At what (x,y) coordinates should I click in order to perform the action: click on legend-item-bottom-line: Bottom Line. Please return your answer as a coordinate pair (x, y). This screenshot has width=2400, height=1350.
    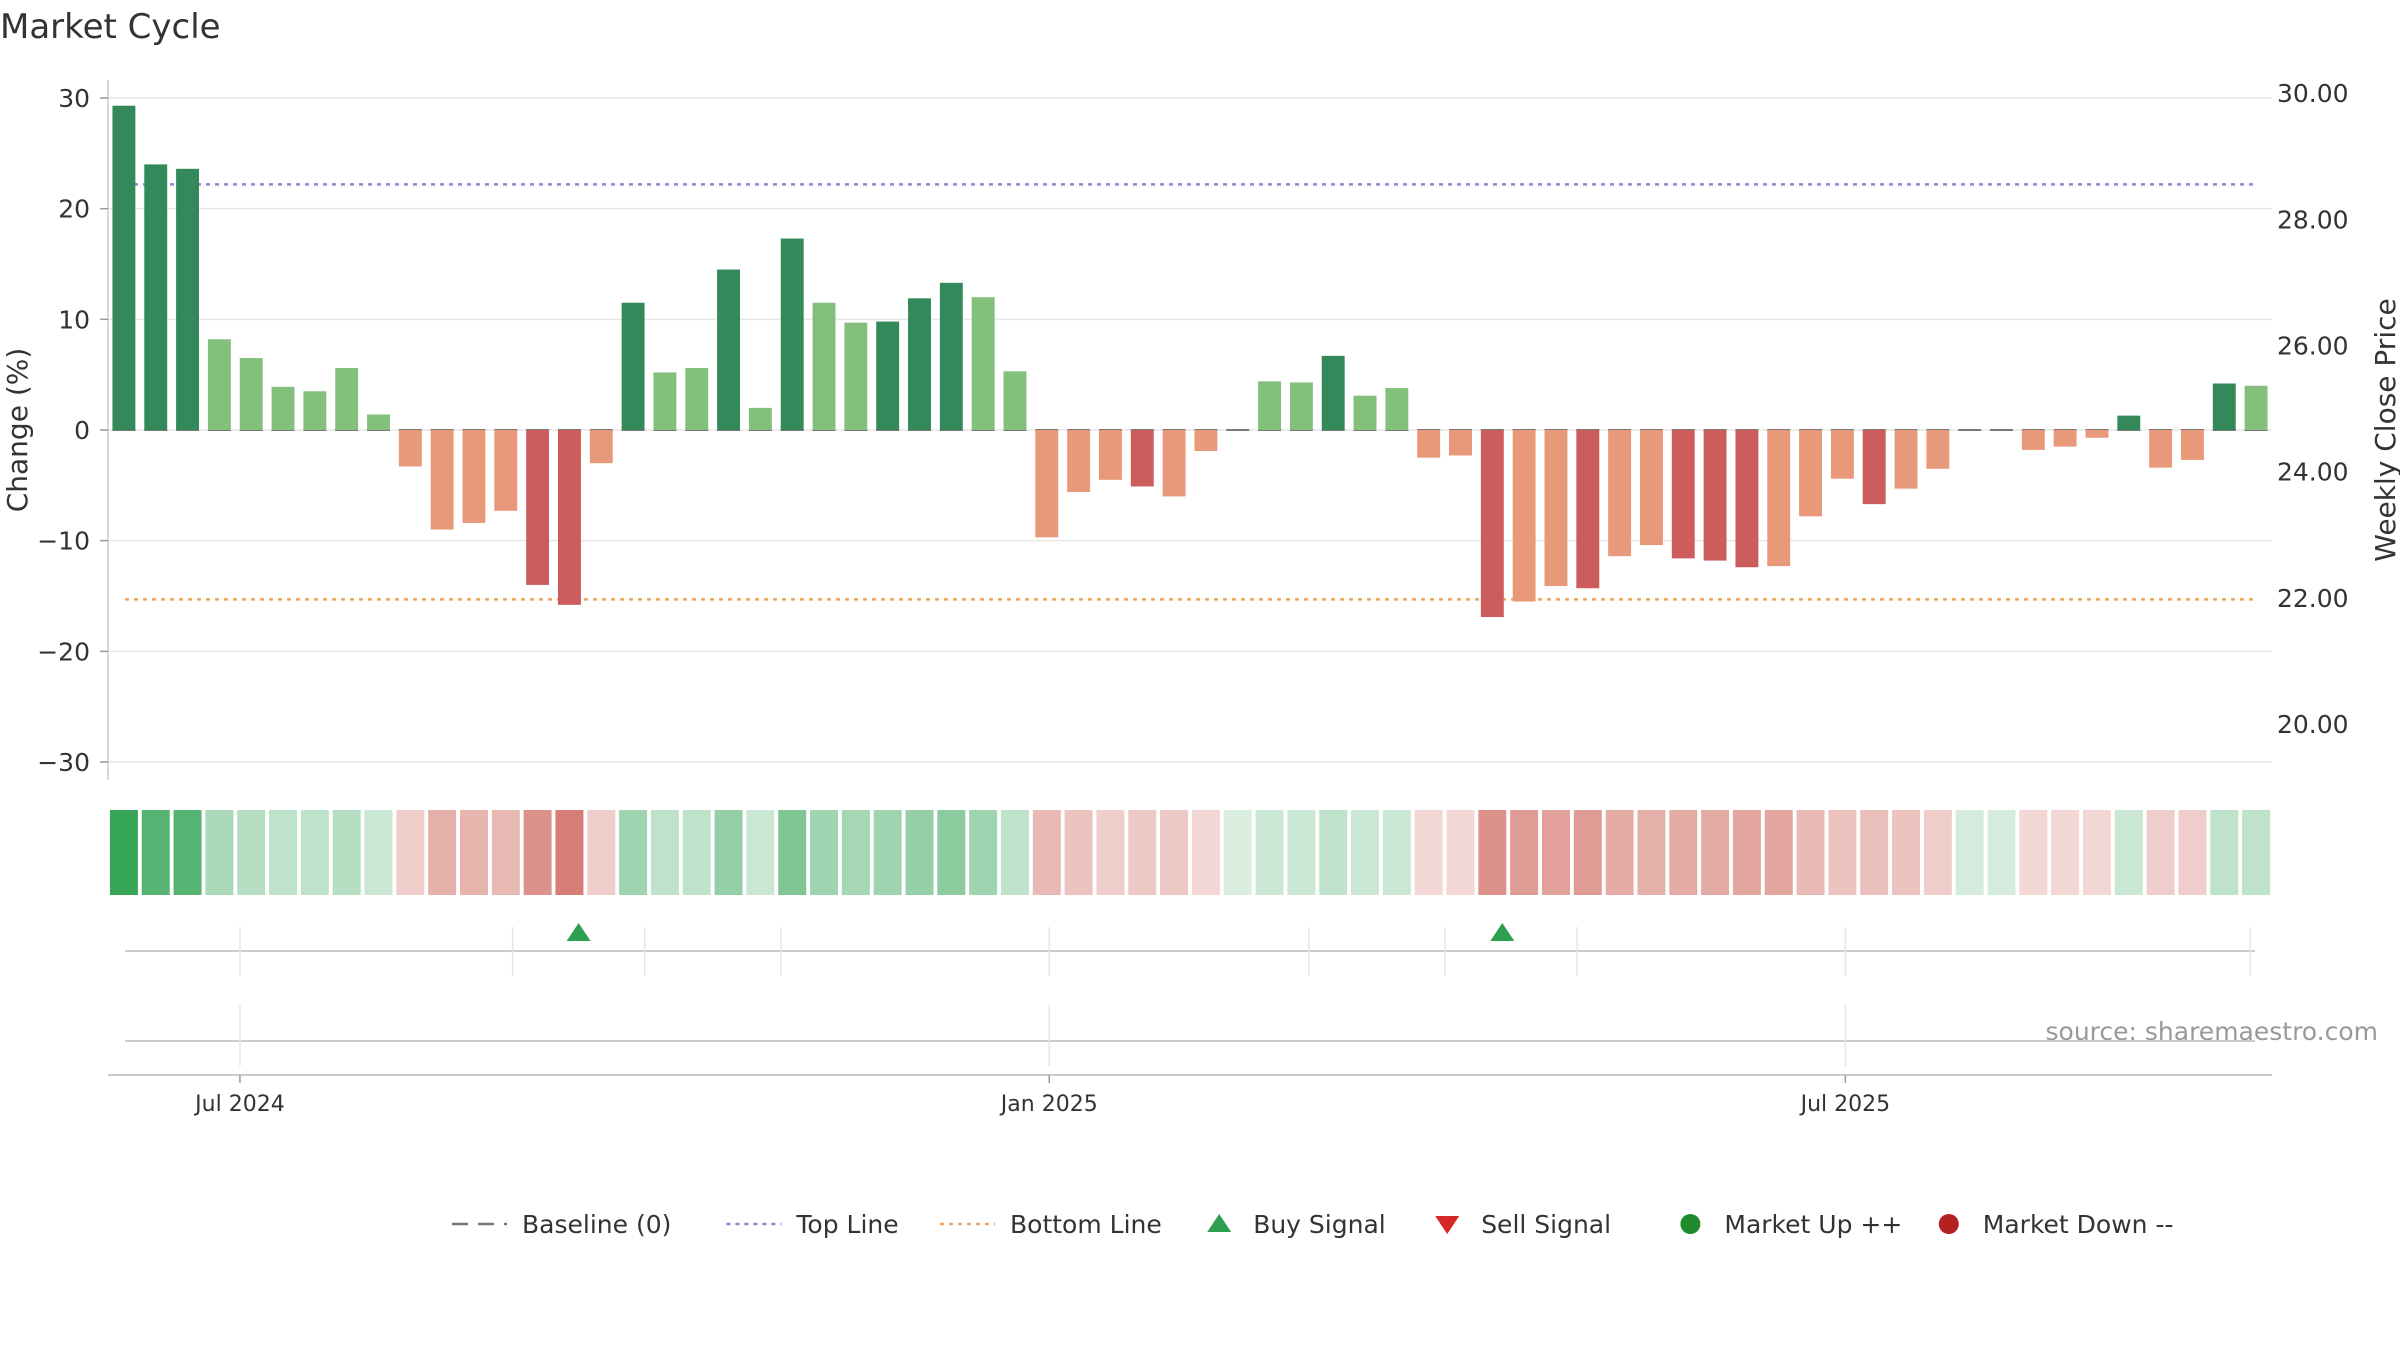
    Looking at the image, I should click on (1051, 1224).